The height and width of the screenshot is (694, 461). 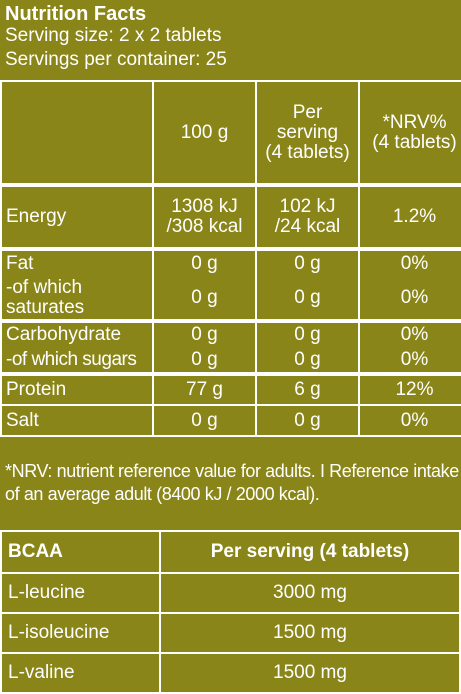 I want to click on bcaa-row-label: L-valine, so click(x=80, y=673).